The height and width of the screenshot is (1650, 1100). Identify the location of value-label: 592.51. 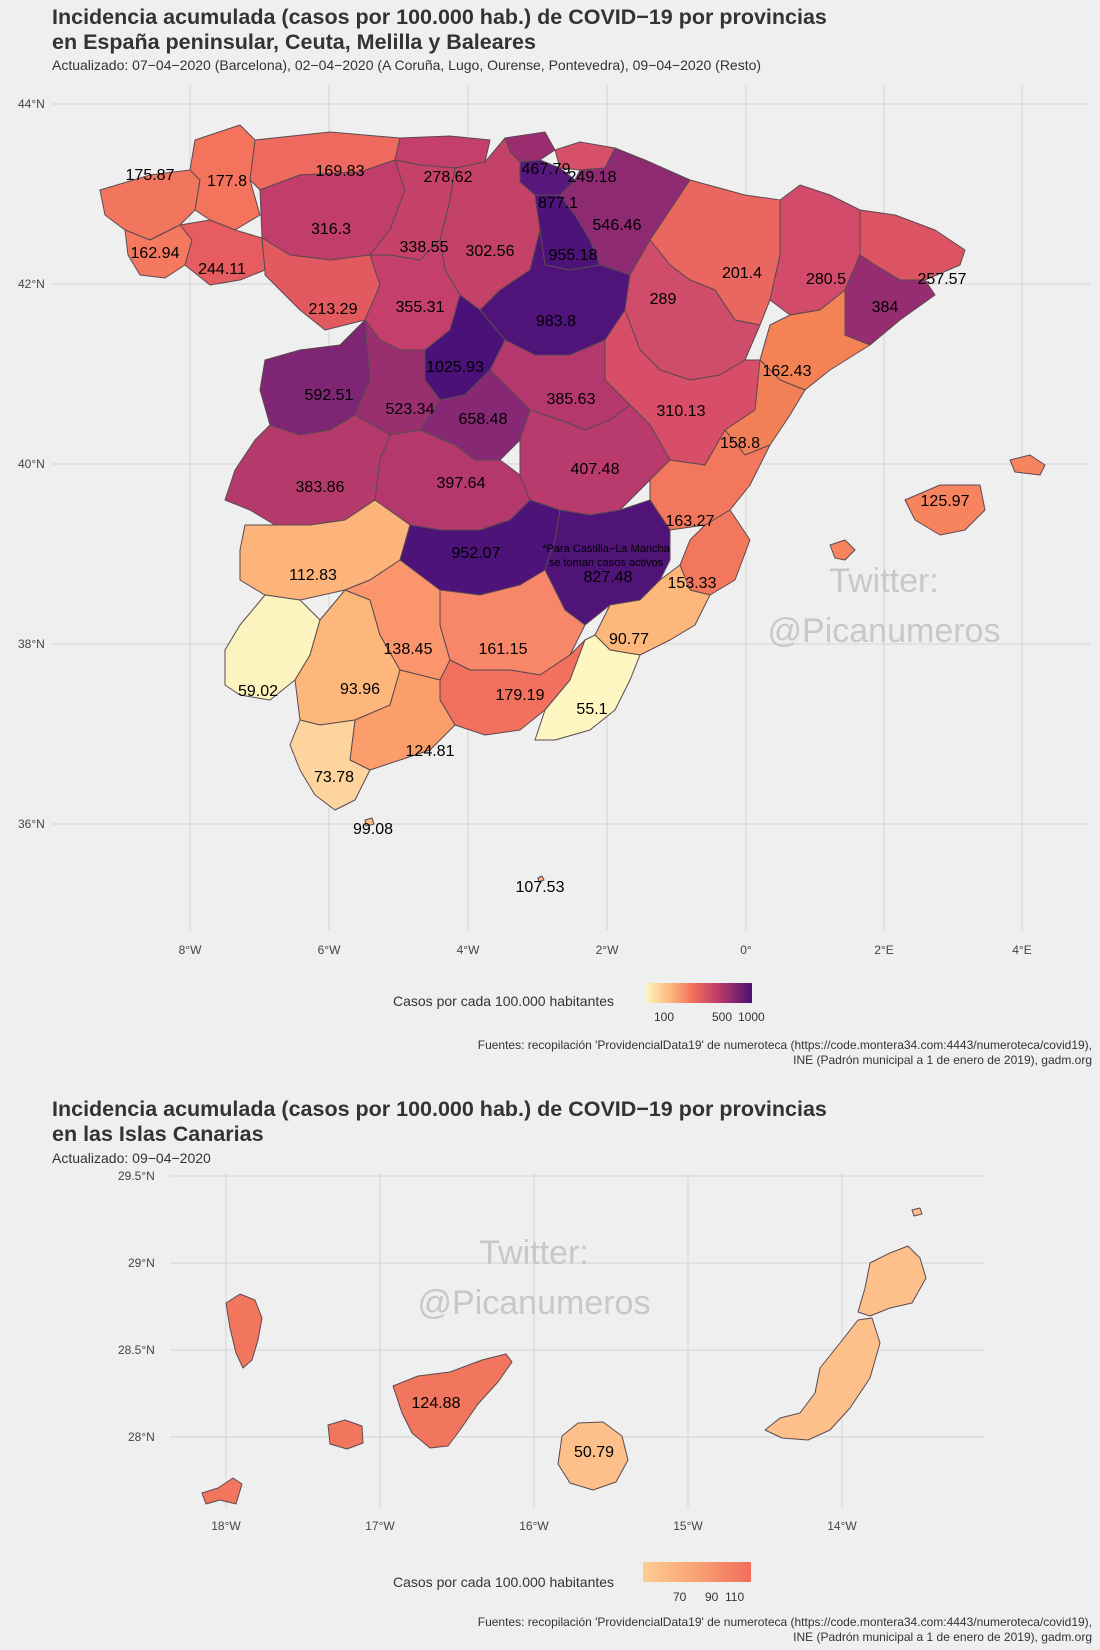
(329, 395).